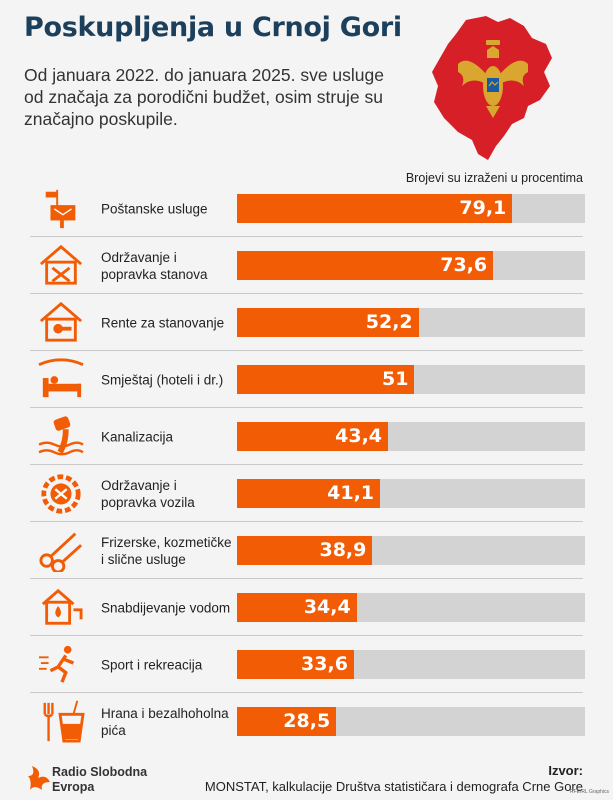 The height and width of the screenshot is (800, 613). I want to click on bar-row: Smještaj (hoteli i dr.) 51, so click(306, 379).